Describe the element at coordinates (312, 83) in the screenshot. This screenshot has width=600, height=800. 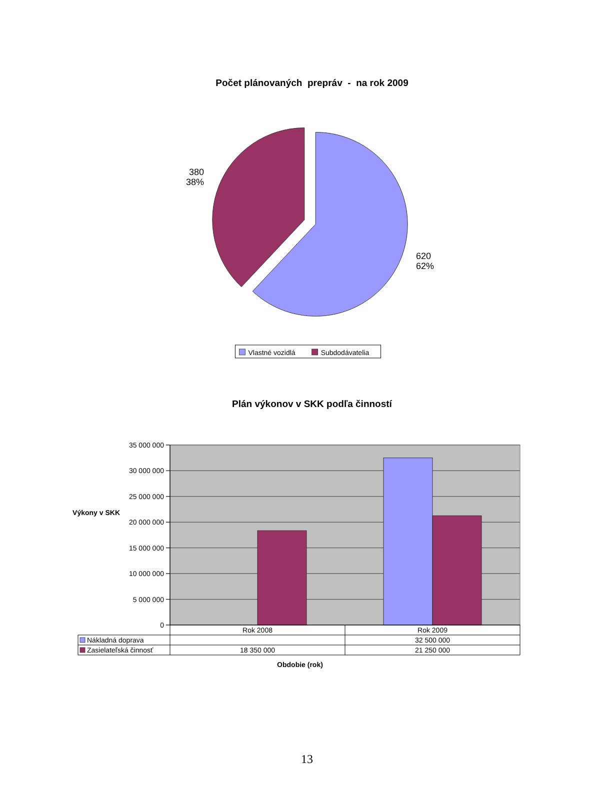
I see `chart-title: Počet plánovaných prepráv - na rok 2009` at that location.